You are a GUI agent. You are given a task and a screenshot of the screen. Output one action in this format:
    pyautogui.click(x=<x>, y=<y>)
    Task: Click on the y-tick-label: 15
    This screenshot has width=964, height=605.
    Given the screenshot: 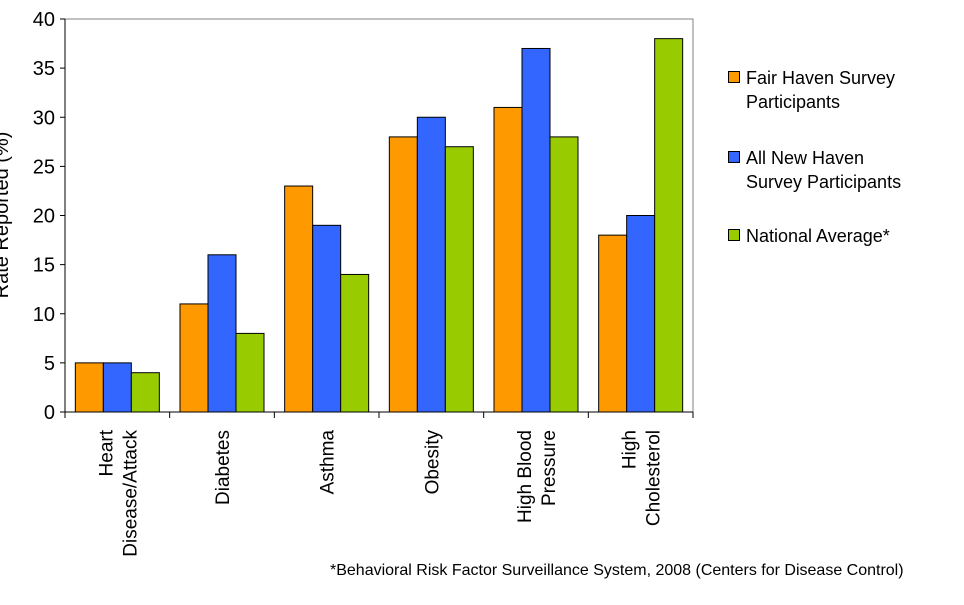 What is the action you would take?
    pyautogui.click(x=44, y=266)
    